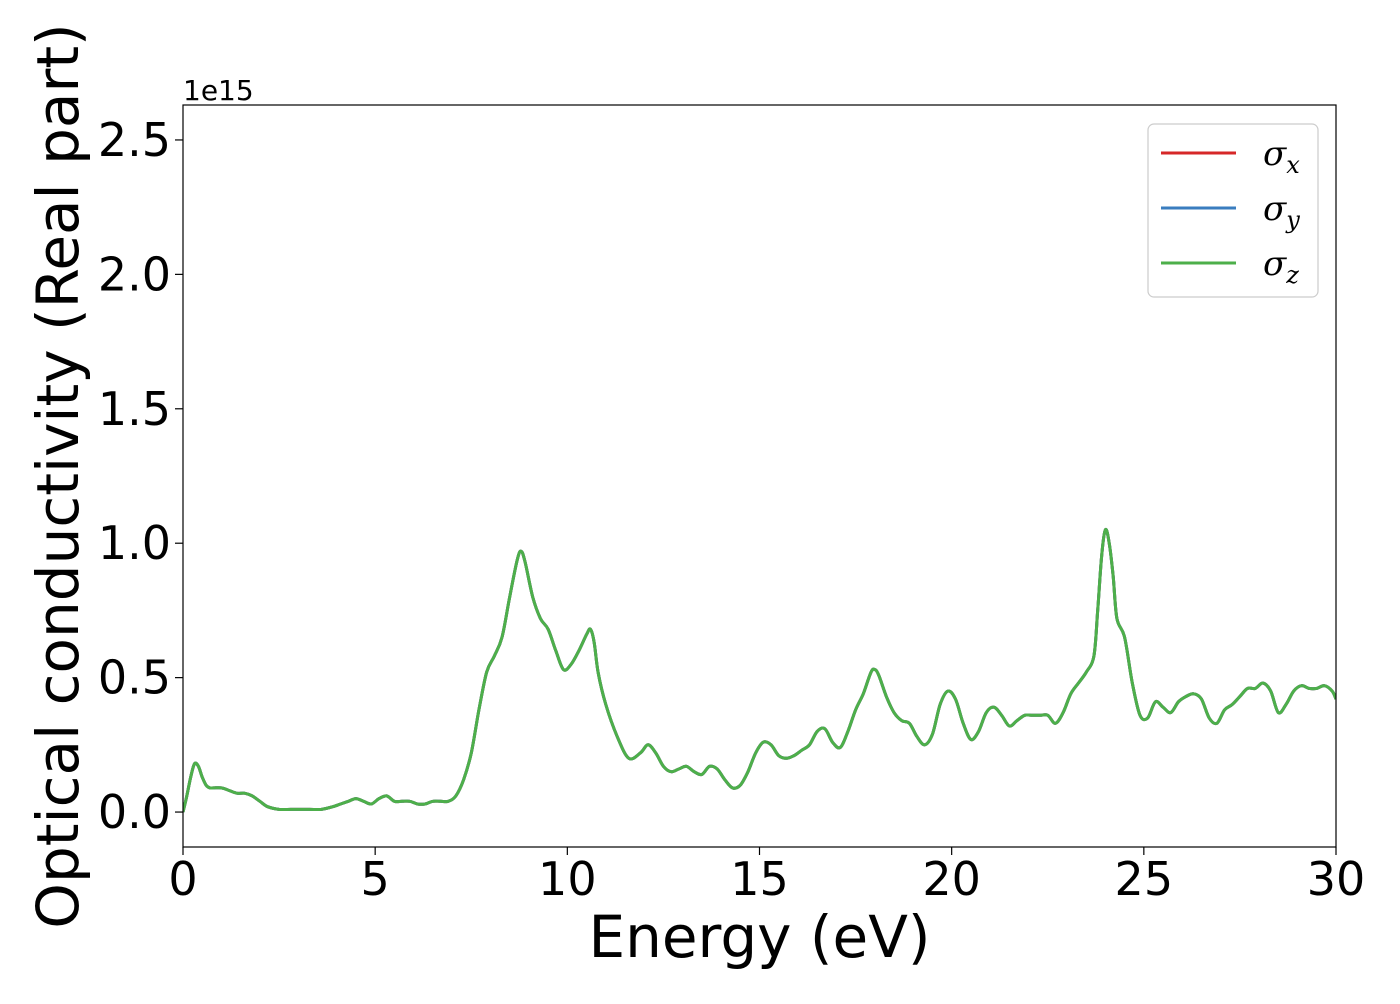 This screenshot has height=1004, width=1400. I want to click on x-tick-label: 25, so click(1144, 879).